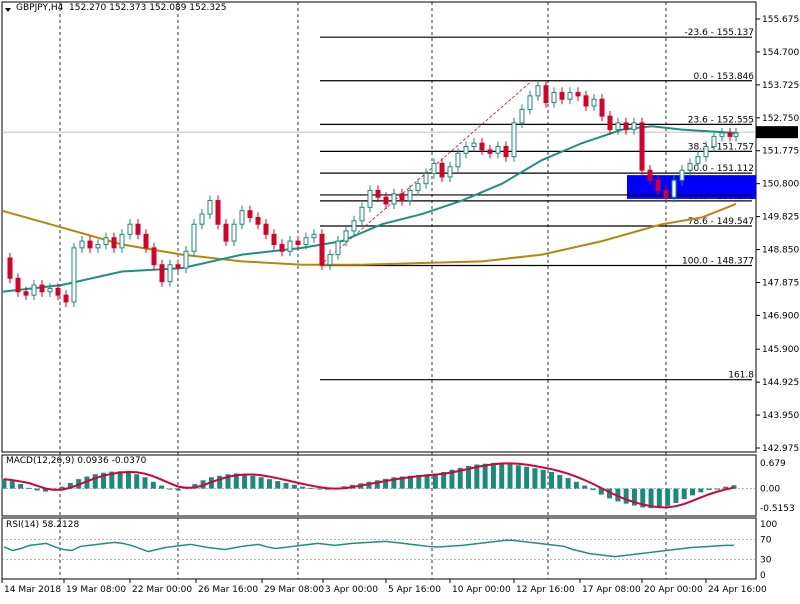 The width and height of the screenshot is (800, 604). Describe the element at coordinates (162, 590) in the screenshot. I see `time-tick-label: 22 Mar 00:00` at that location.